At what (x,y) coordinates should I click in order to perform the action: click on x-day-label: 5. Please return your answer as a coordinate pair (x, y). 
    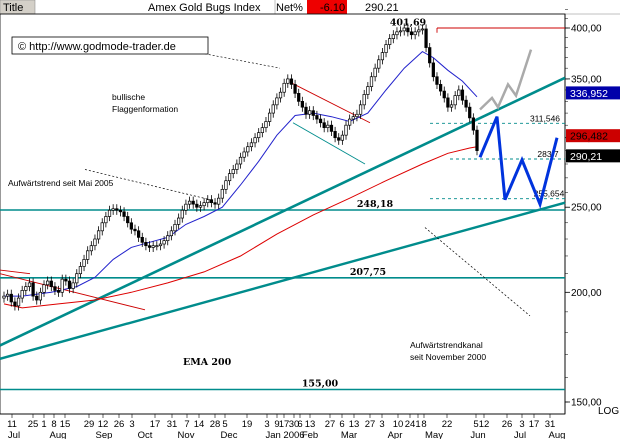
    Looking at the image, I should click on (475, 424).